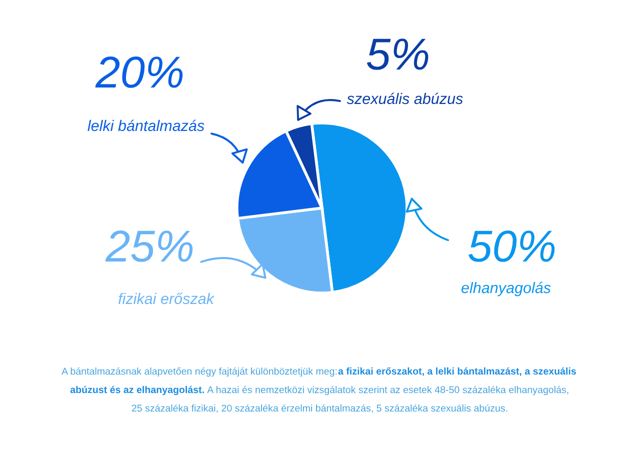 The image size is (637, 450). What do you see at coordinates (404, 98) in the screenshot?
I see `slice-label: szexuális abúzus` at bounding box center [404, 98].